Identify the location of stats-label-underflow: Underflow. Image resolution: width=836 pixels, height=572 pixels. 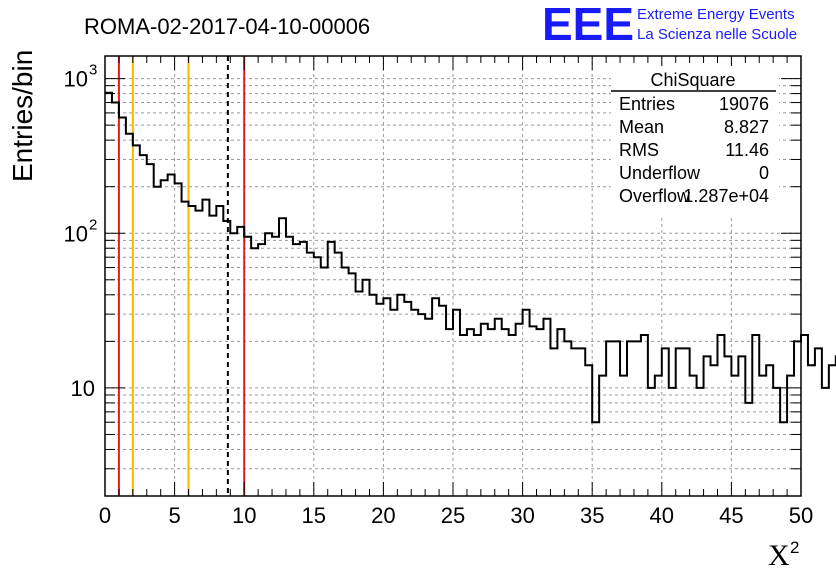
(660, 173).